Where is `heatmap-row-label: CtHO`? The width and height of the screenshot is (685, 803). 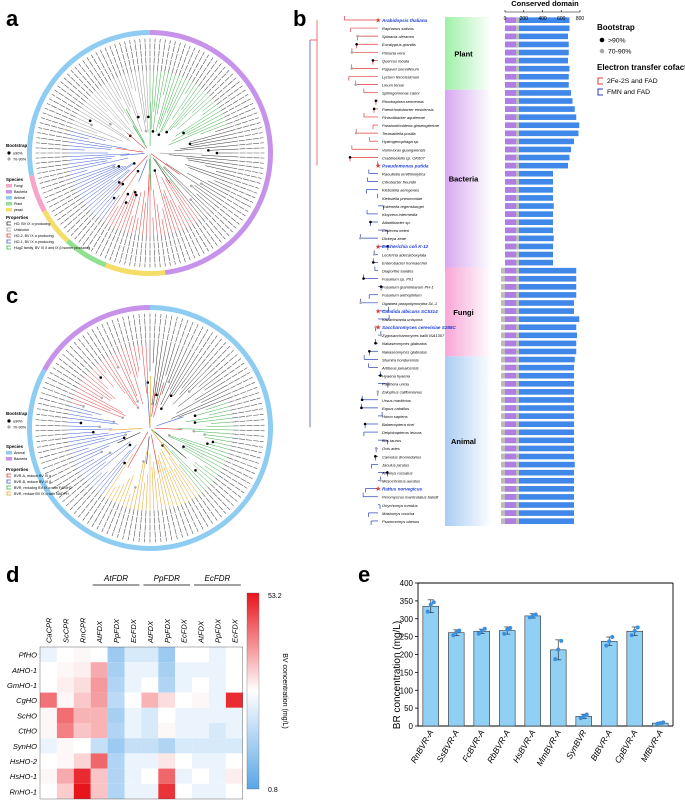
heatmap-row-label: CtHO is located at coordinates (27, 731).